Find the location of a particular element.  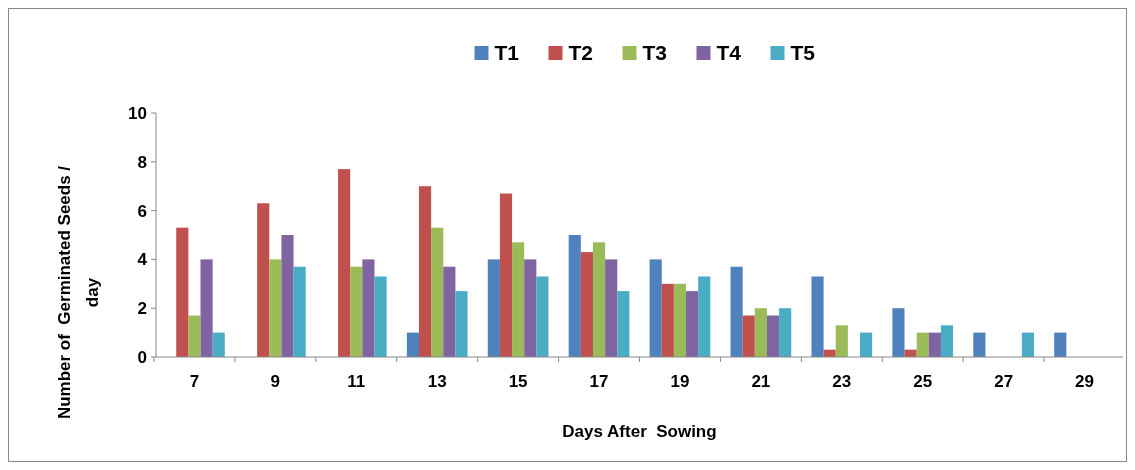

x-tick-label: 21 is located at coordinates (761, 381).